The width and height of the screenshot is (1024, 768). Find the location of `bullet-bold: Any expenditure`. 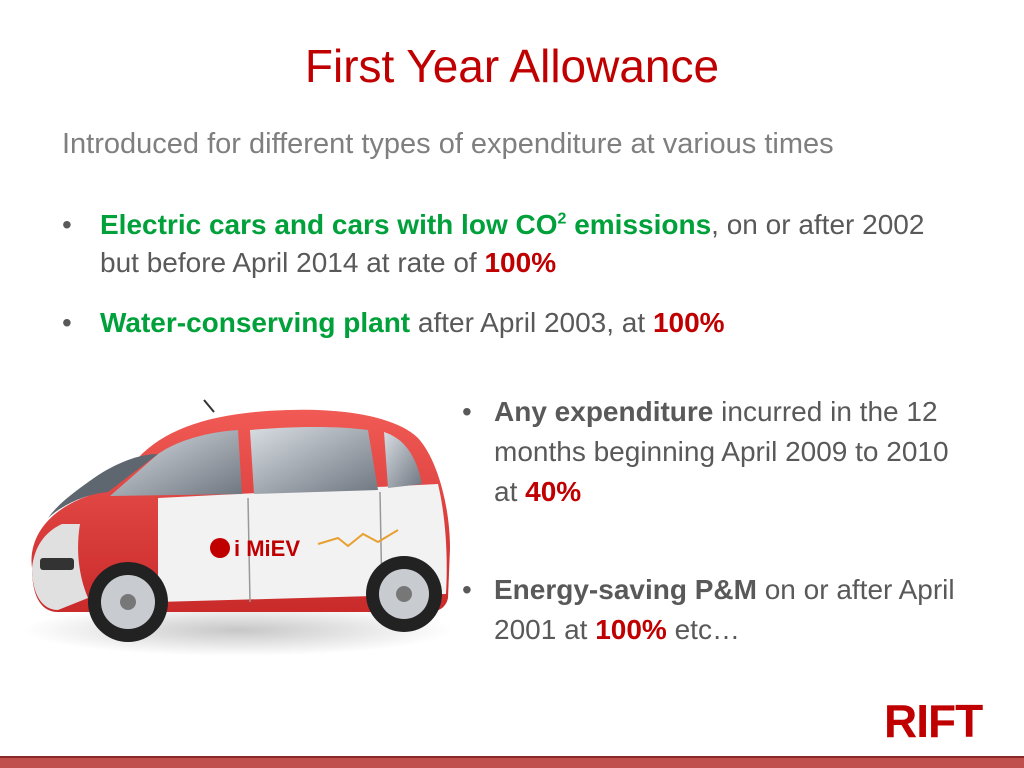

bullet-bold: Any expenditure is located at coordinates (604, 411).